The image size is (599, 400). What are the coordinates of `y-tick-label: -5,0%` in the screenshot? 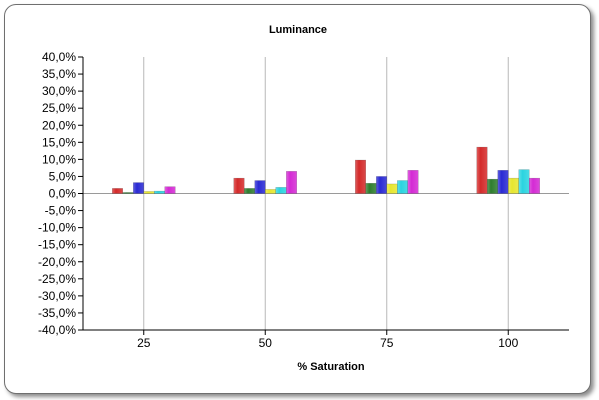 It's located at (61, 211).